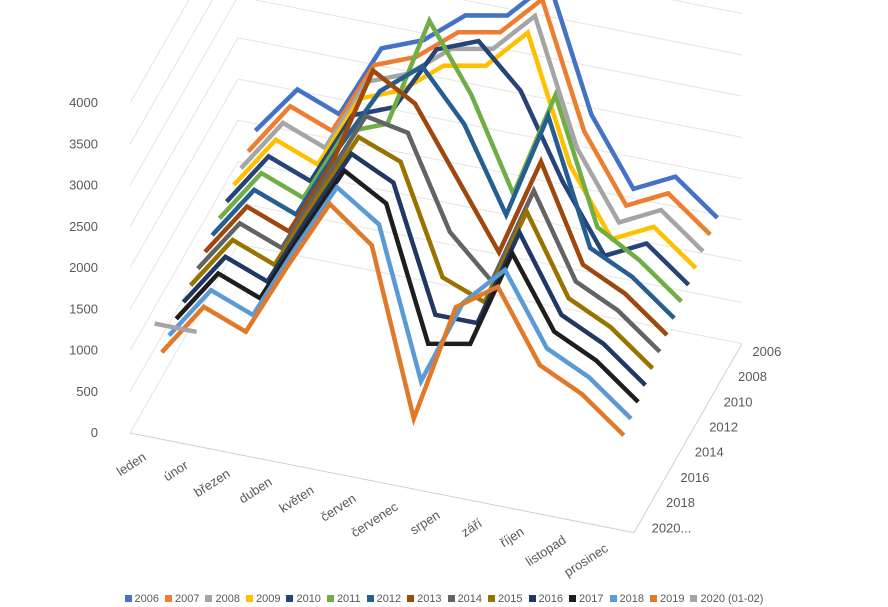 The image size is (888, 607). Describe the element at coordinates (176, 470) in the screenshot. I see `x-tick-label: únor` at that location.